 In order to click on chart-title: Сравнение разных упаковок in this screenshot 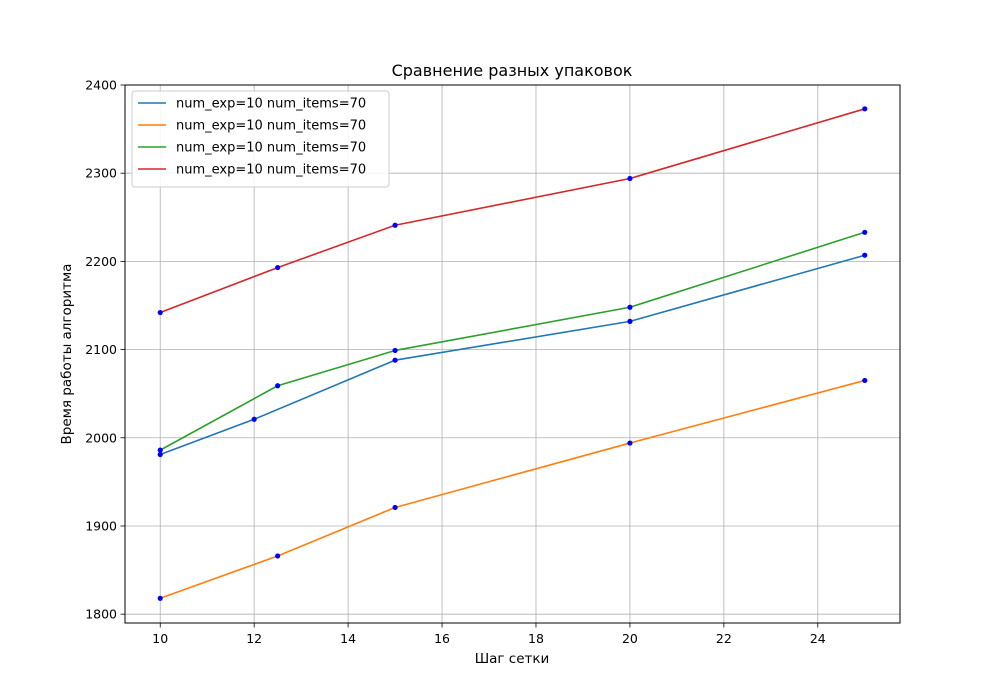, I will do `click(512, 70)`.